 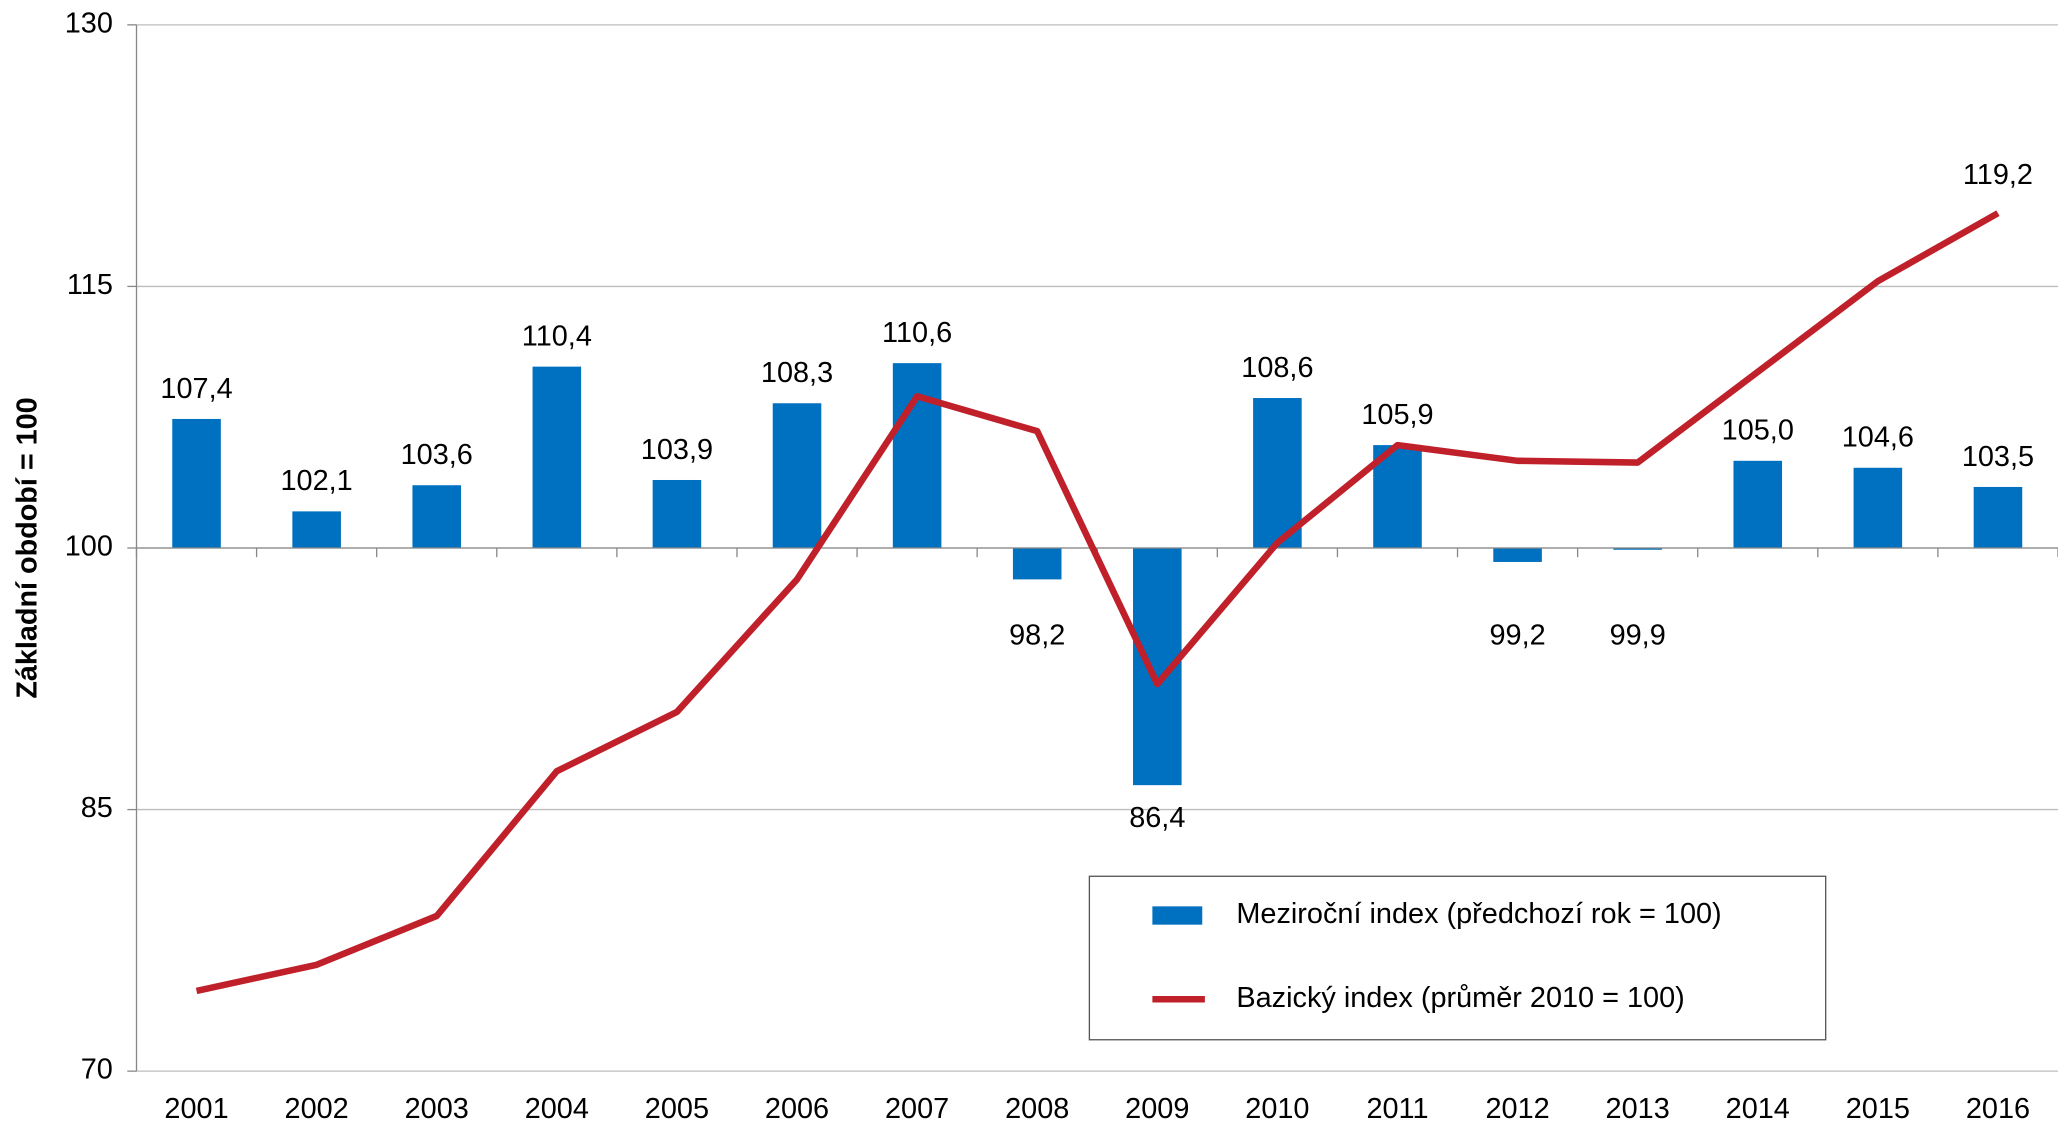 What do you see at coordinates (797, 373) in the screenshot?
I see `data-label: 108,3` at bounding box center [797, 373].